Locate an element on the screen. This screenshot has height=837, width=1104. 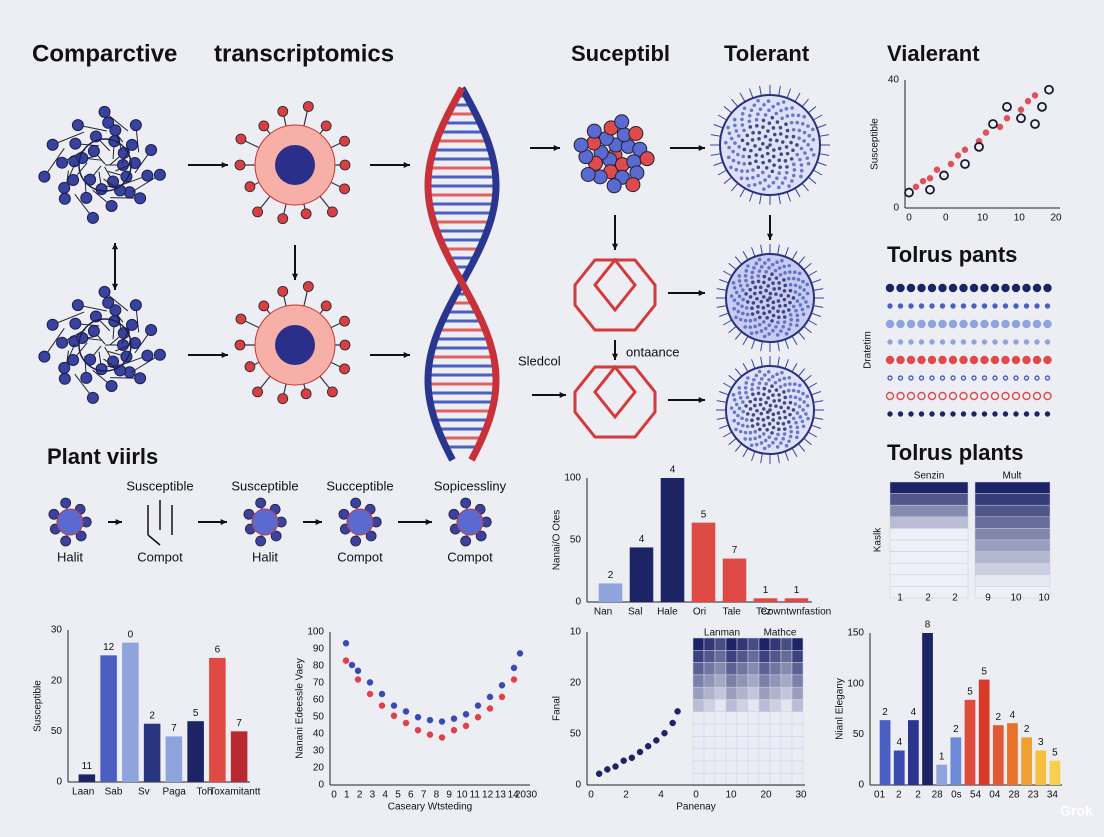
bar-label: 4 is located at coordinates (673, 470).